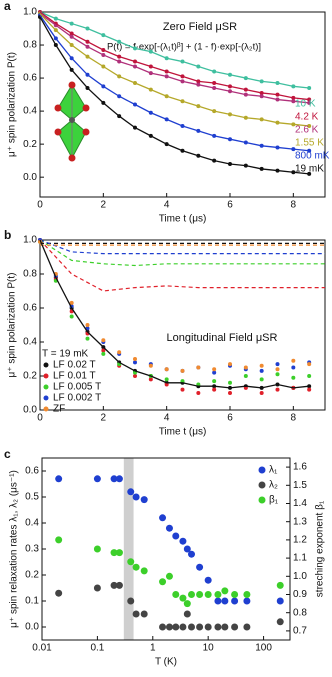 This screenshot has width=332, height=677. What do you see at coordinates (300, 467) in the screenshot?
I see `y2-tick-label: 1.6` at bounding box center [300, 467].